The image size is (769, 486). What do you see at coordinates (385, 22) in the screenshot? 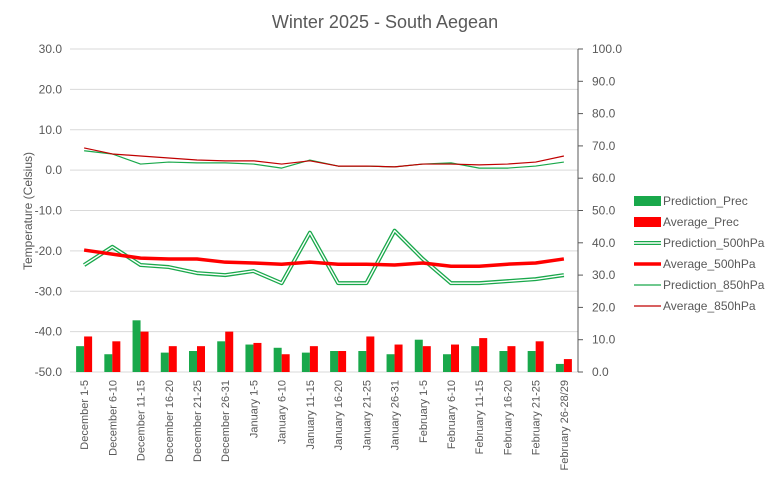
I see `chart-title: Winter 2025 - South Aegean` at bounding box center [385, 22].